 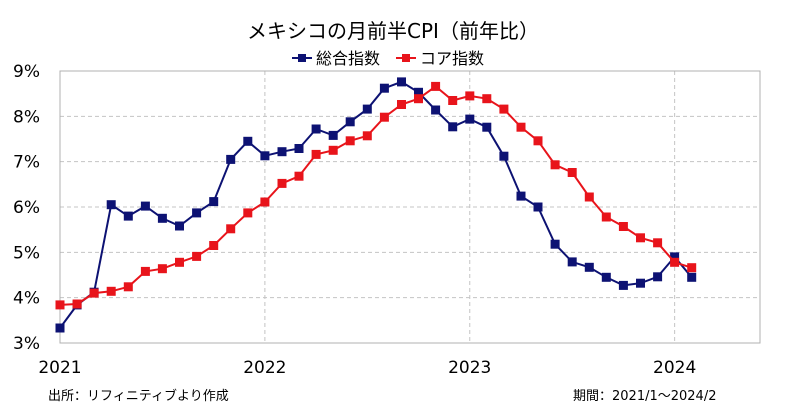 I want to click on legend-label: コア指数, so click(x=452, y=58).